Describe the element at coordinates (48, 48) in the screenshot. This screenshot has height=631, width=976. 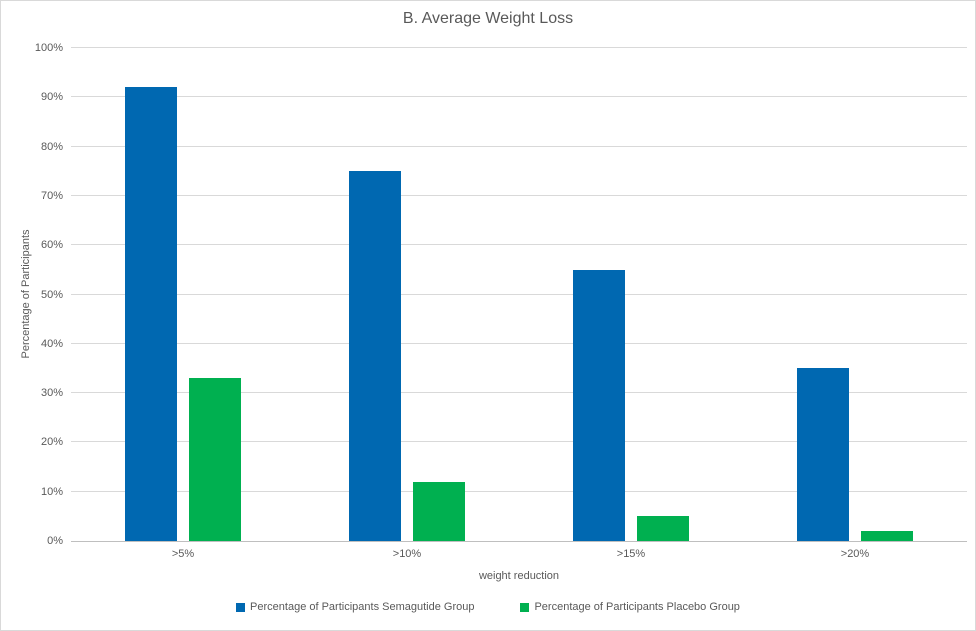
I see `y-tick-label: 100%` at that location.